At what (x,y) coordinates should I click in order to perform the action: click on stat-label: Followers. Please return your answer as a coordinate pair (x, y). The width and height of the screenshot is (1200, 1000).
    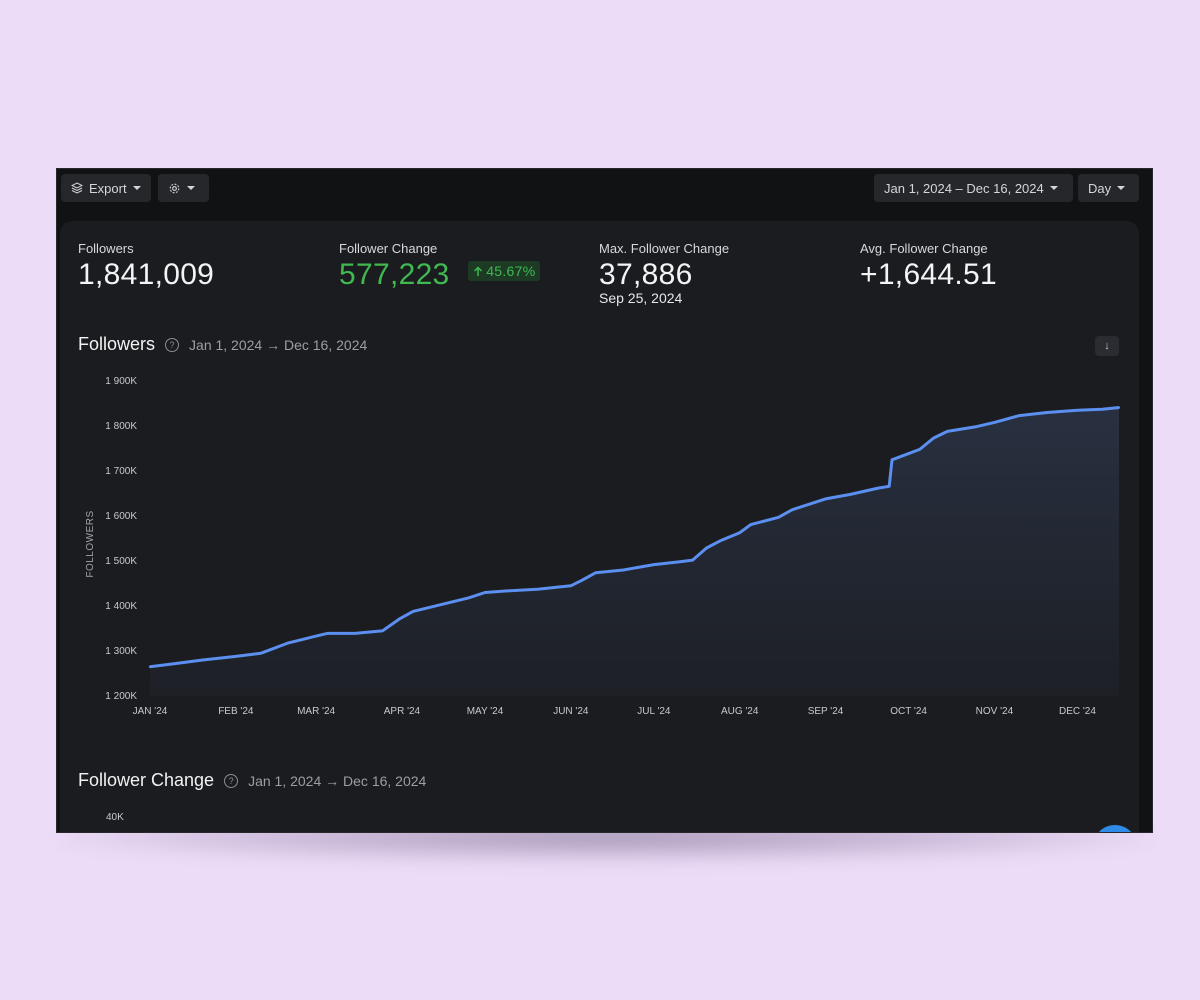
    Looking at the image, I should click on (106, 248).